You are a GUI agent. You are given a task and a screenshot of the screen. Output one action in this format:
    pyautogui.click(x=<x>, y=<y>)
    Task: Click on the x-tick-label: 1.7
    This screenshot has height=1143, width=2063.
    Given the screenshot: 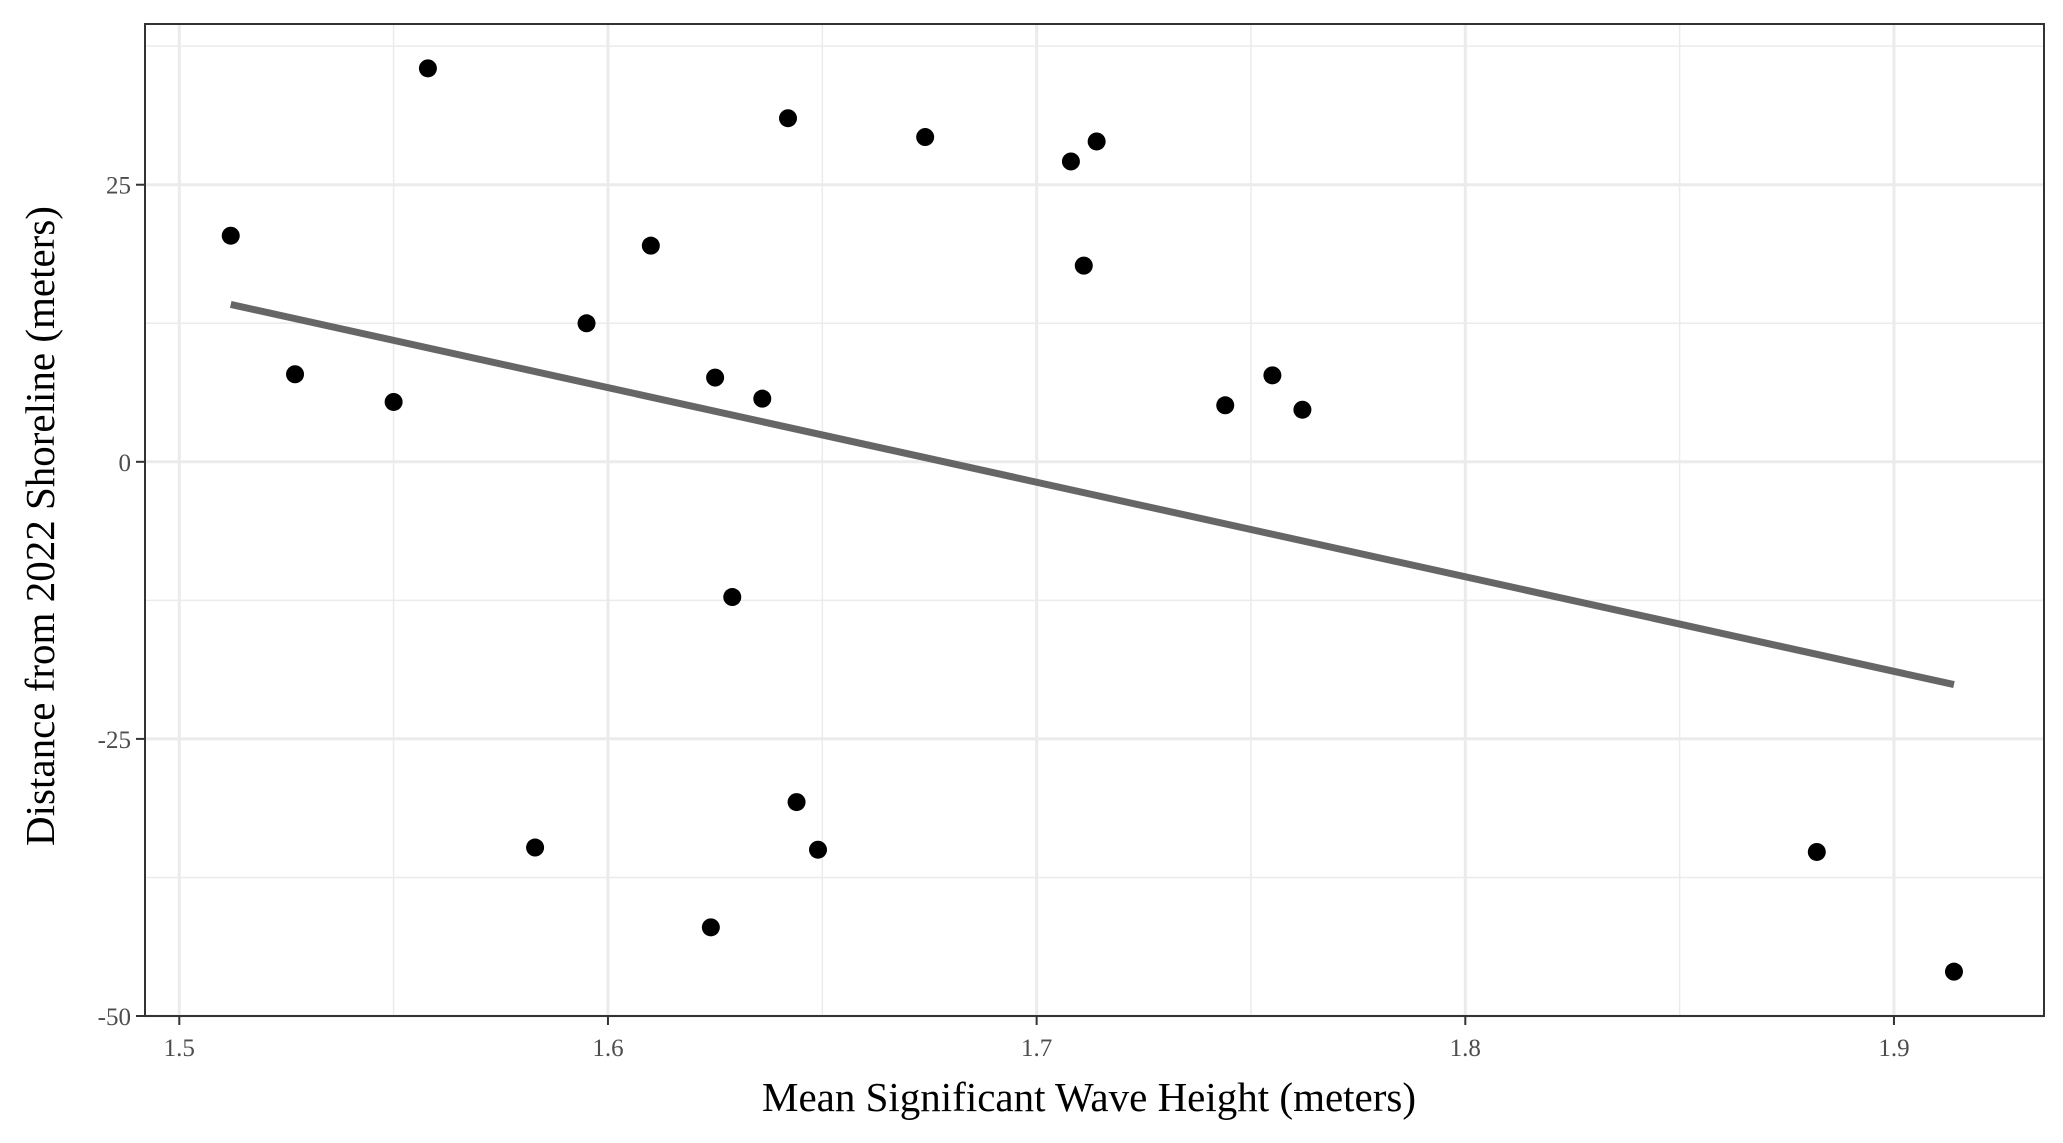 What is the action you would take?
    pyautogui.click(x=1036, y=1048)
    